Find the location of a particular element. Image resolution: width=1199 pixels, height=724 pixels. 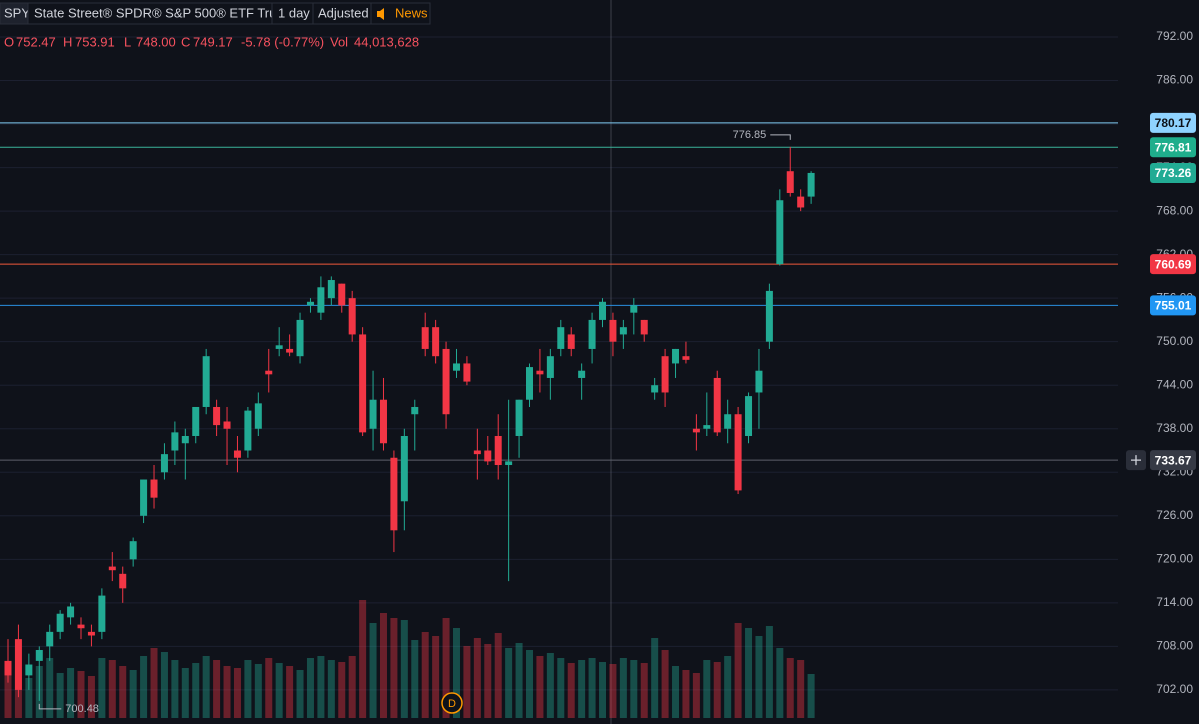

price-badge-label: 776.81 is located at coordinates (1173, 147).